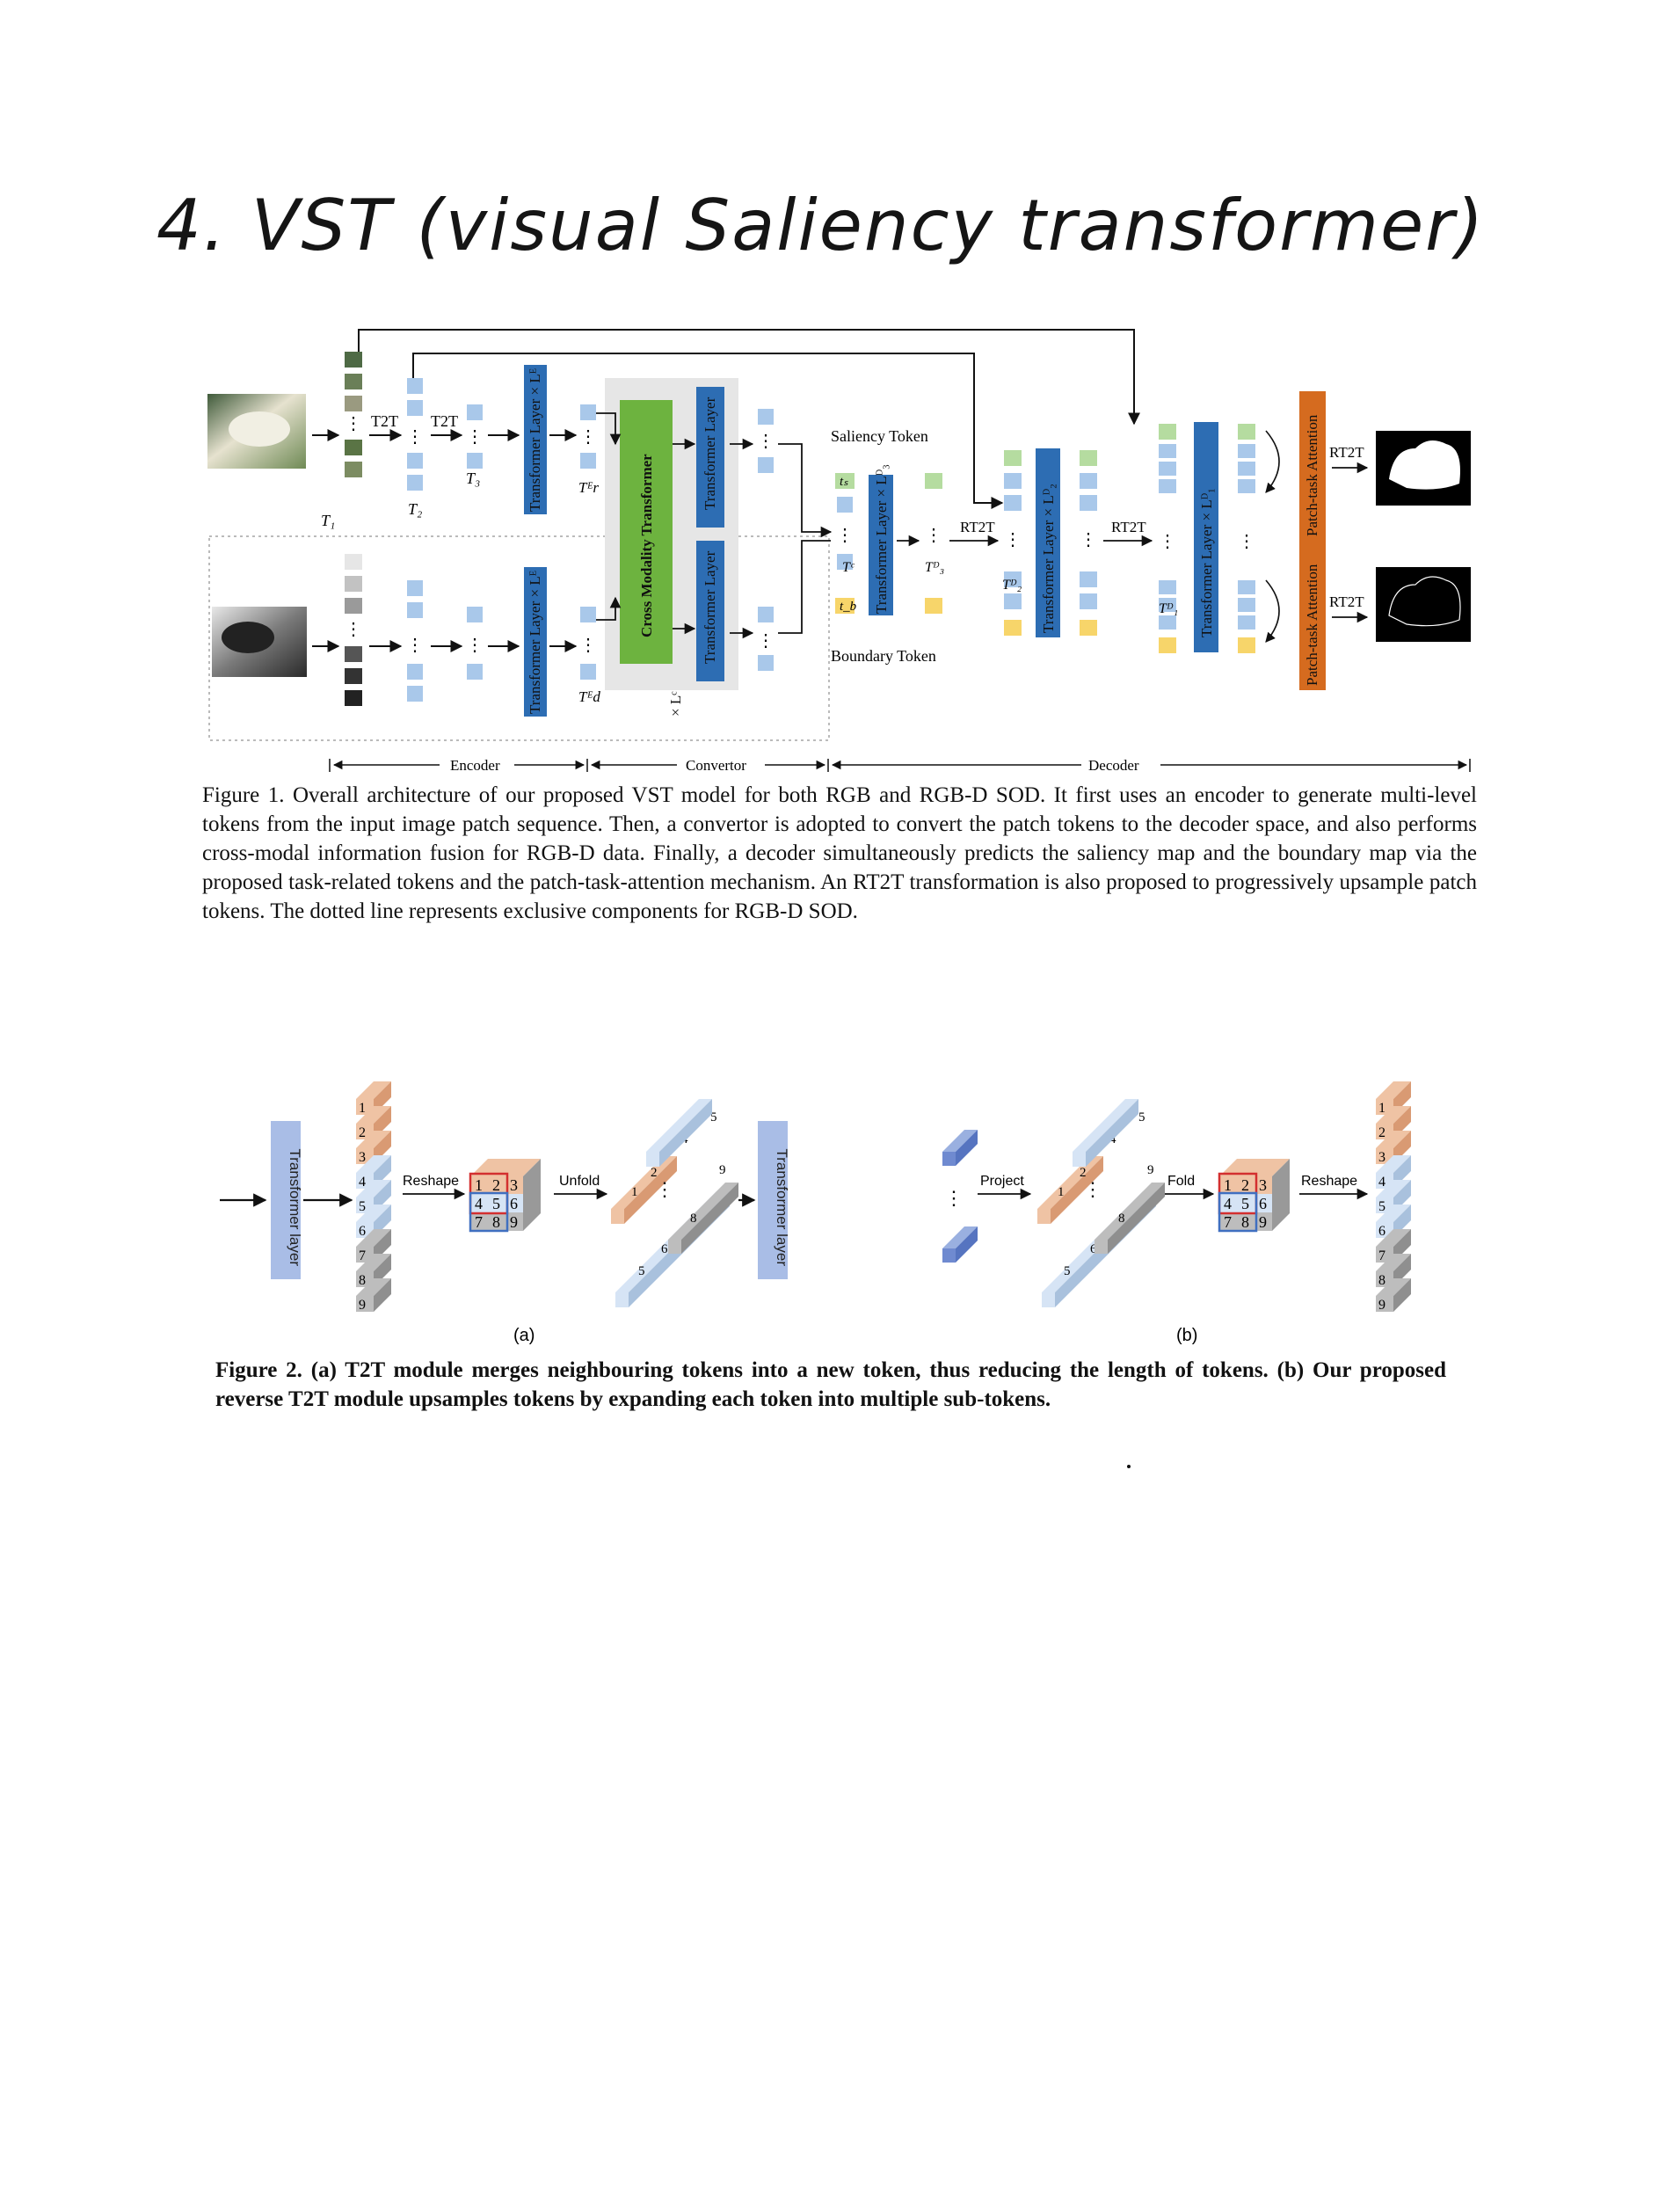 Image resolution: width=1680 pixels, height=2198 pixels. Describe the element at coordinates (1393, 1197) in the screenshot. I see `token-stack-b: 1 2 3 4 5 6 7 8 9` at that location.